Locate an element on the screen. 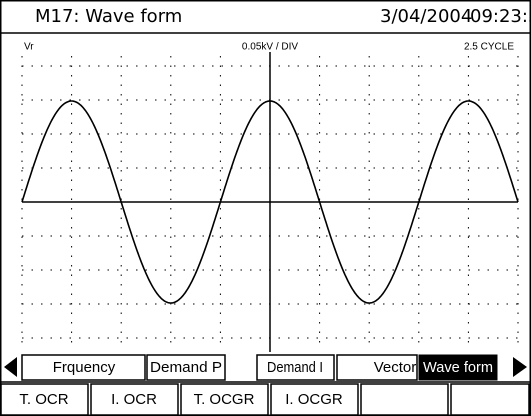 The height and width of the screenshot is (416, 531). tab-label: Demand P is located at coordinates (186, 367).